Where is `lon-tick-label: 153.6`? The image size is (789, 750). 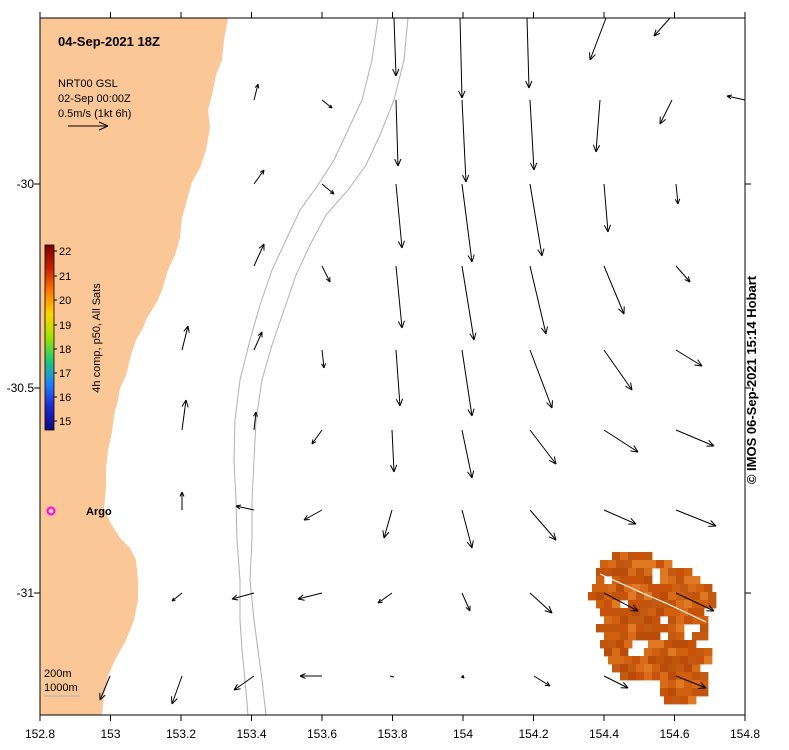 lon-tick-label: 153.6 is located at coordinates (322, 734).